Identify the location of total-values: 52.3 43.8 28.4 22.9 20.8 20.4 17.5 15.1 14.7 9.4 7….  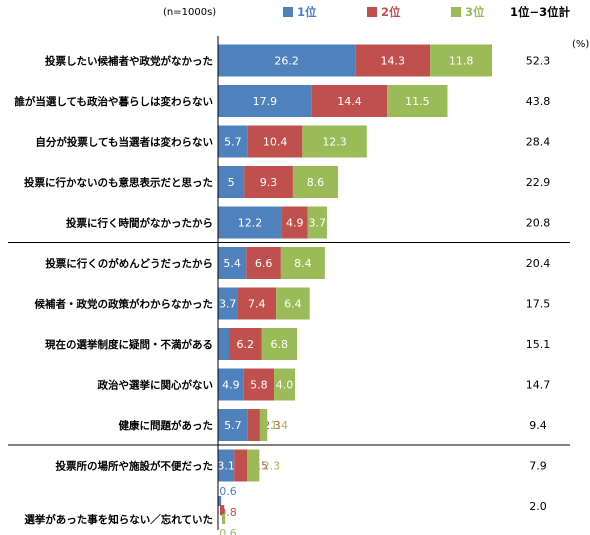
(538, 284).